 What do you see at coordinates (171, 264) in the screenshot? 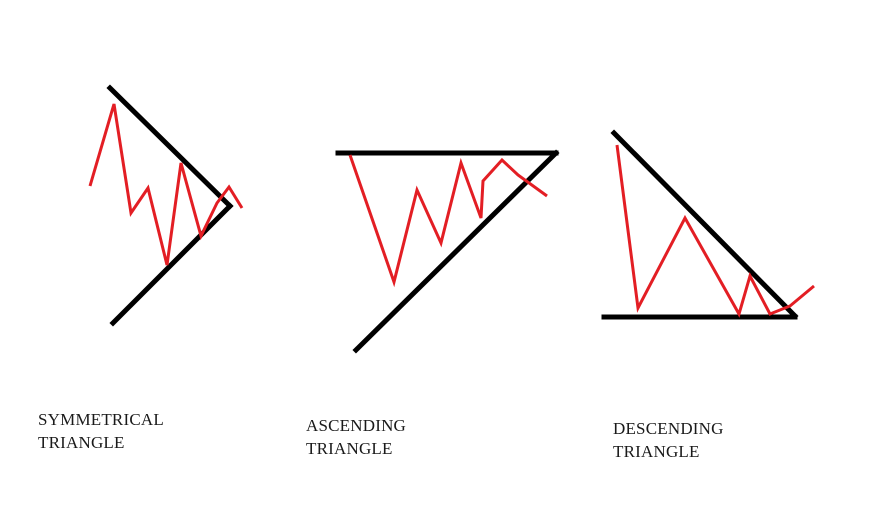
I see `symmetrical-lower-trendline` at bounding box center [171, 264].